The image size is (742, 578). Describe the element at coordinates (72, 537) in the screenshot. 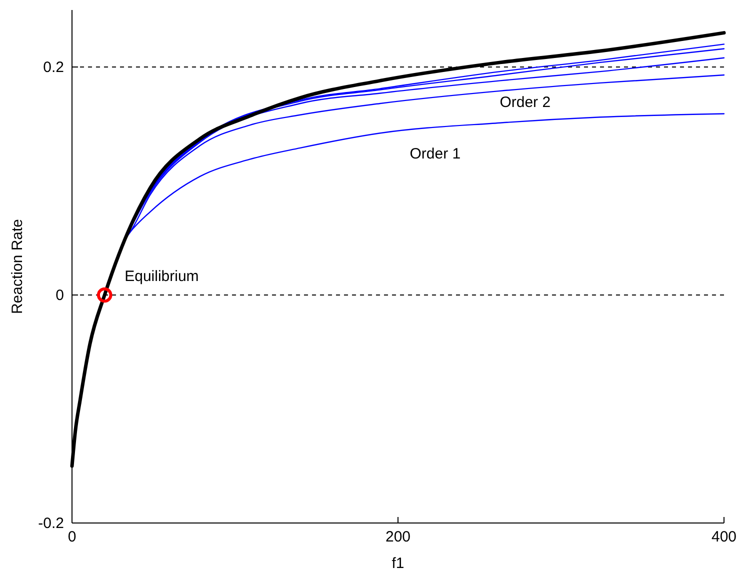

I see `x-tick-label: 0` at that location.